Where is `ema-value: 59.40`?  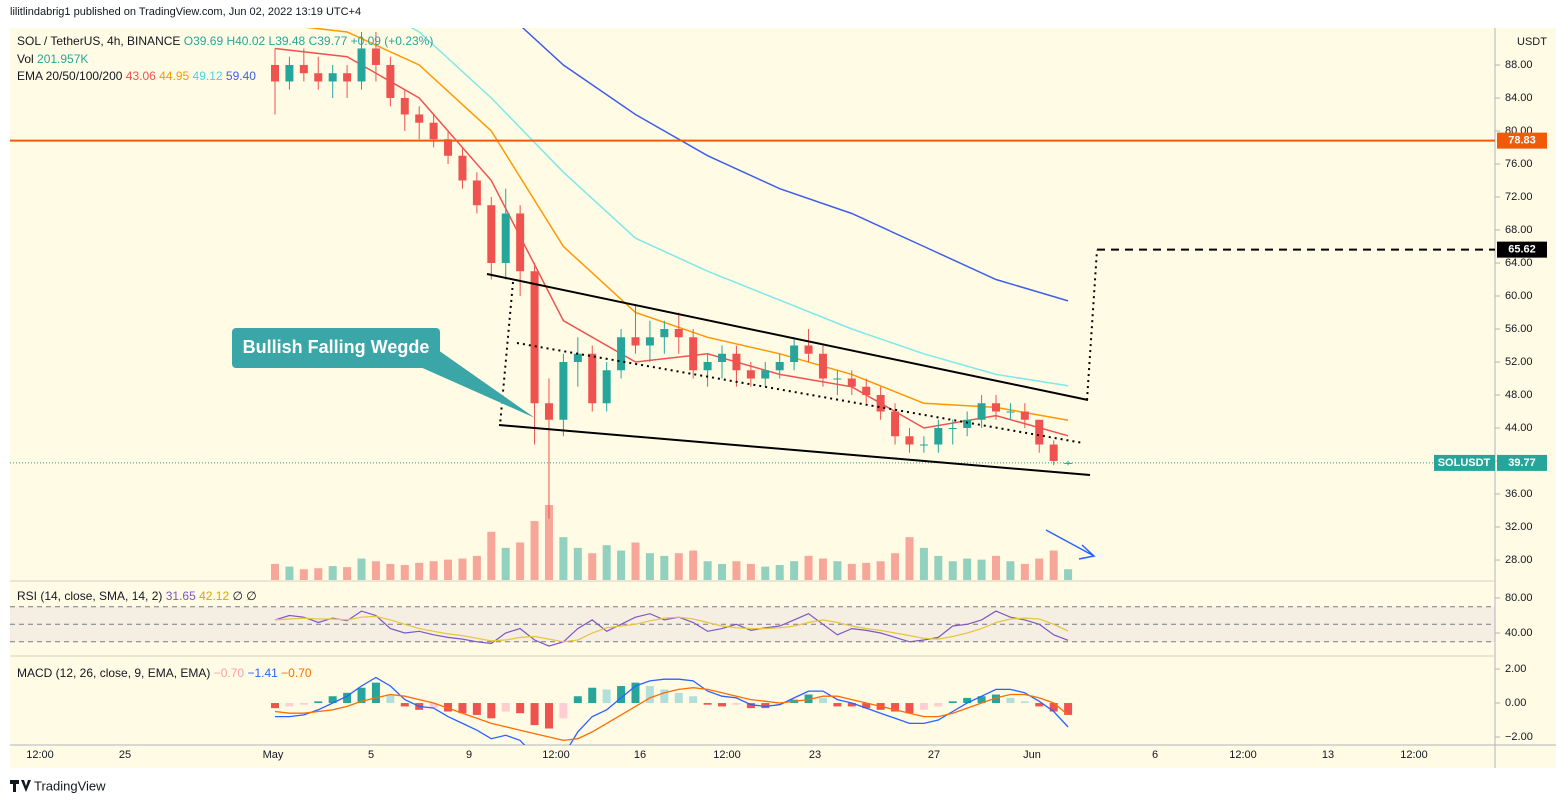 ema-value: 59.40 is located at coordinates (241, 76).